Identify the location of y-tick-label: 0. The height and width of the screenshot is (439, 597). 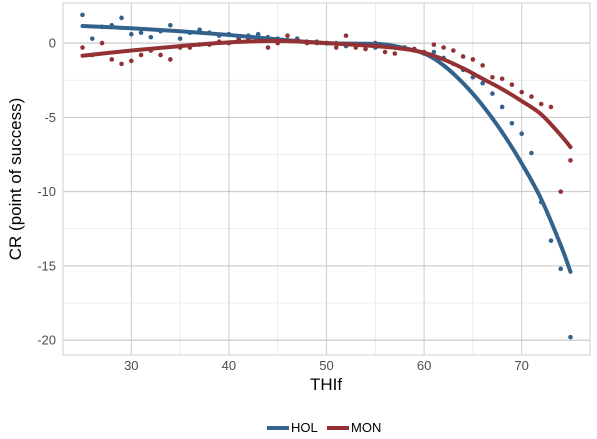
(52, 43).